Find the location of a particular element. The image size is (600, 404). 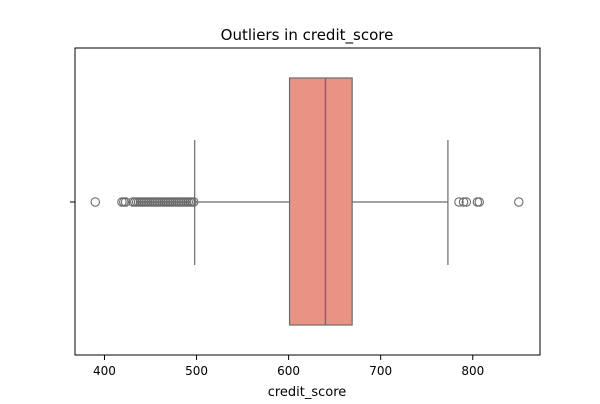

x-axis: 400 500 600 700 800 is located at coordinates (288, 366).